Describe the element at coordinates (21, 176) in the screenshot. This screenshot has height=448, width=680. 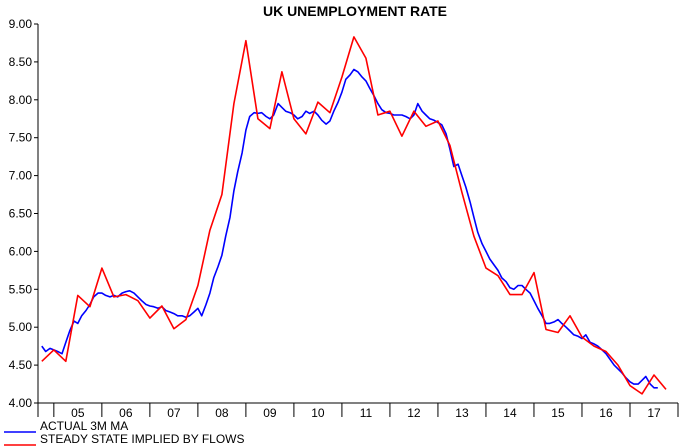
I see `y-tick-label: 7.00` at that location.